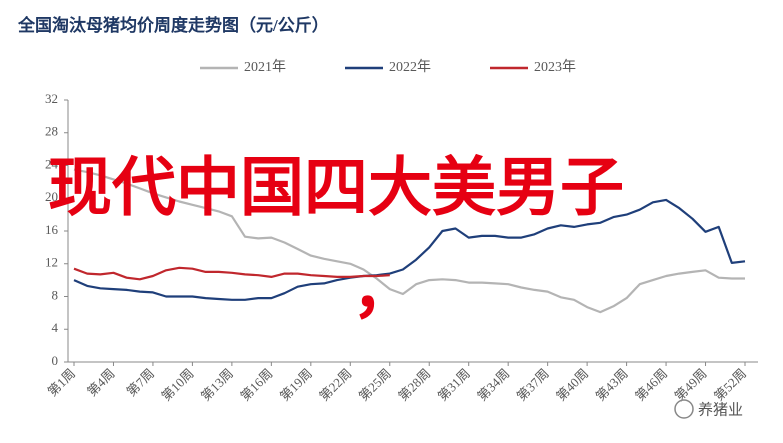 This screenshot has height=443, width=783. Describe the element at coordinates (410, 67) in the screenshot. I see `legend-label: 2022年` at that location.